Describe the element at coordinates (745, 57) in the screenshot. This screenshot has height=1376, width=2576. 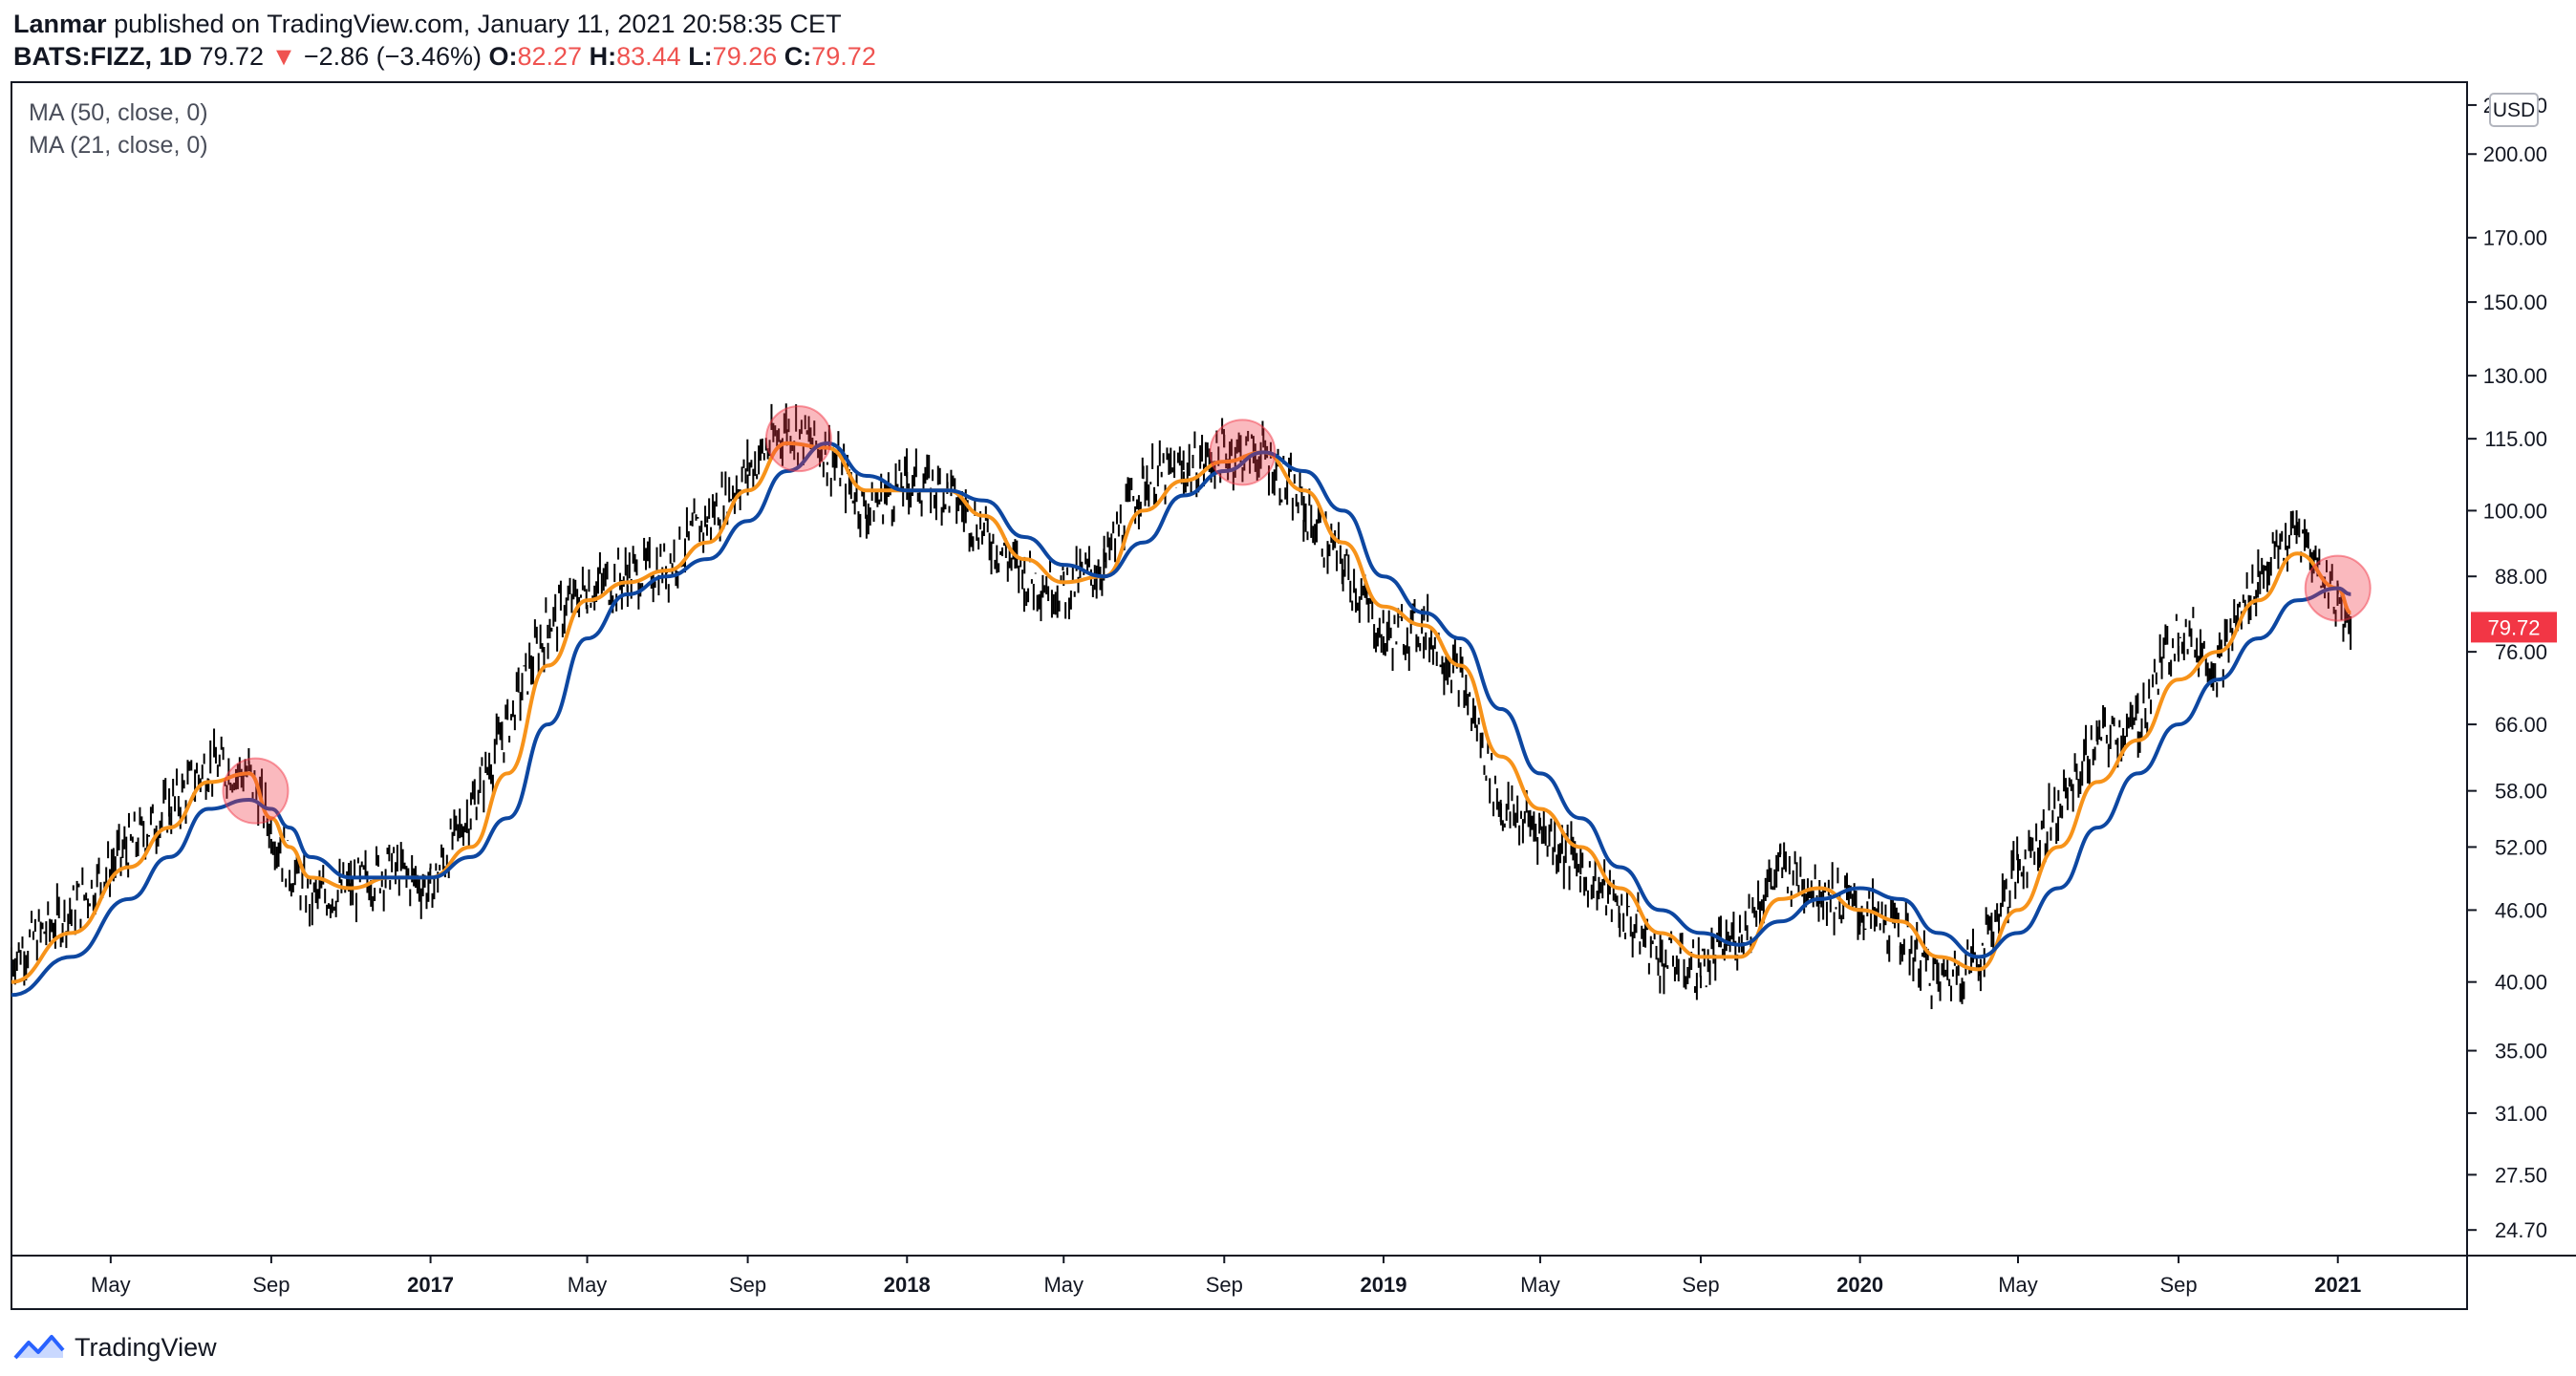
I see `low-value: 79.26` at that location.